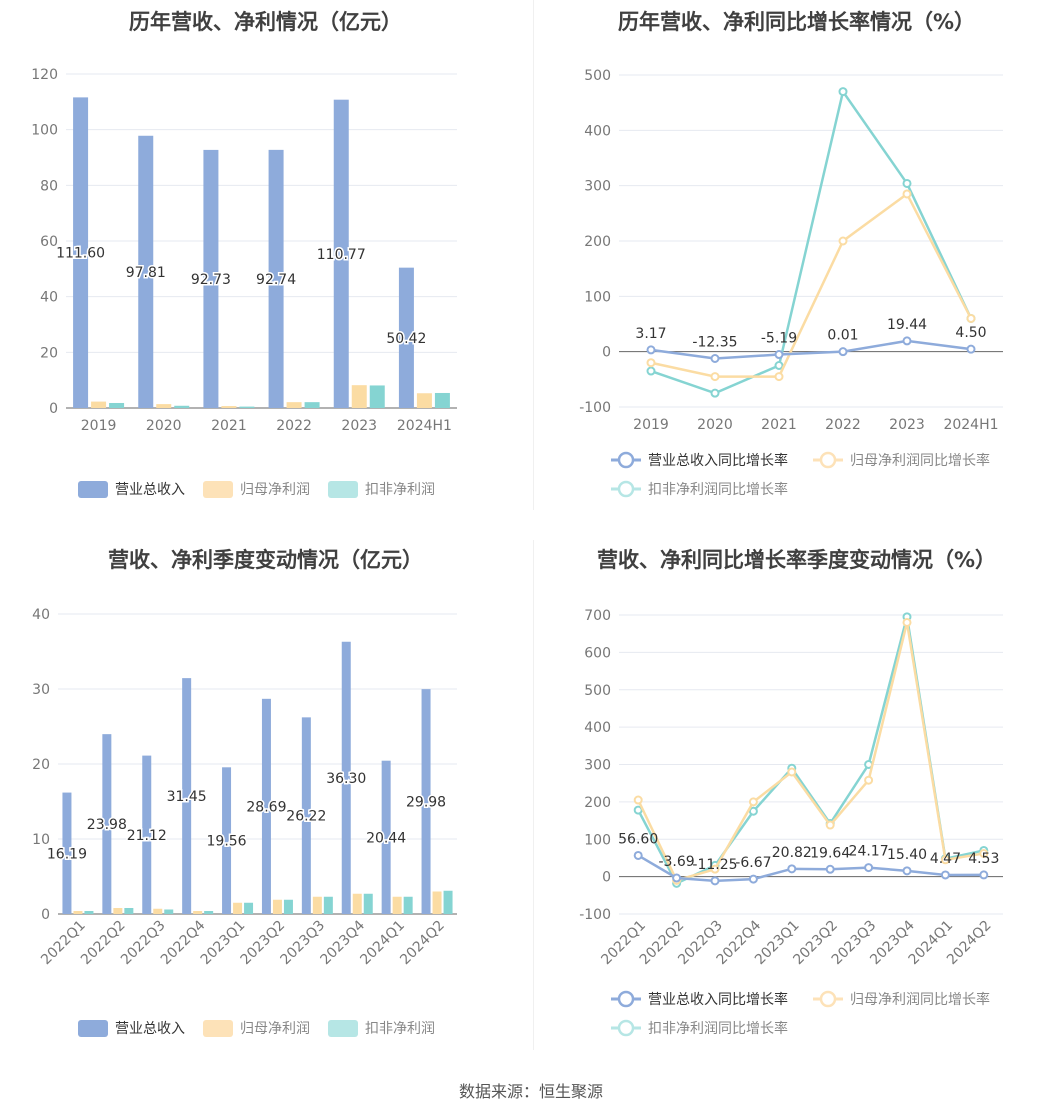  Describe the element at coordinates (792, 853) in the screenshot. I see `data-label: 20.82` at that location.